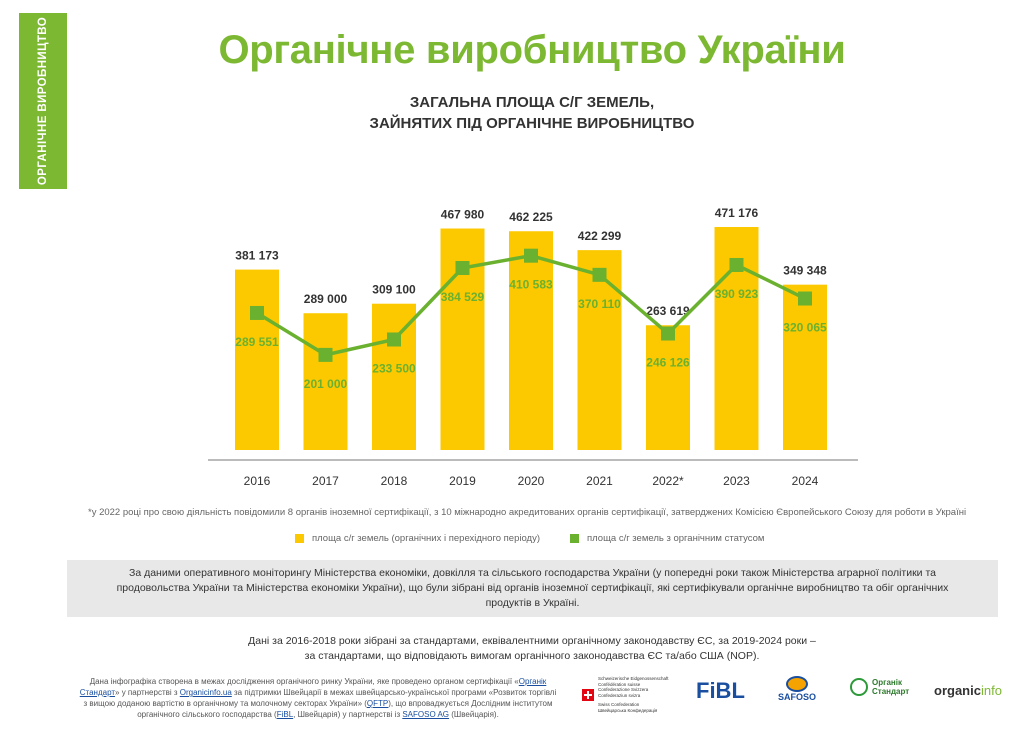 Image resolution: width=1024 pixels, height=732 pixels. I want to click on swiss-line: Confederaziun svizra, so click(619, 695).